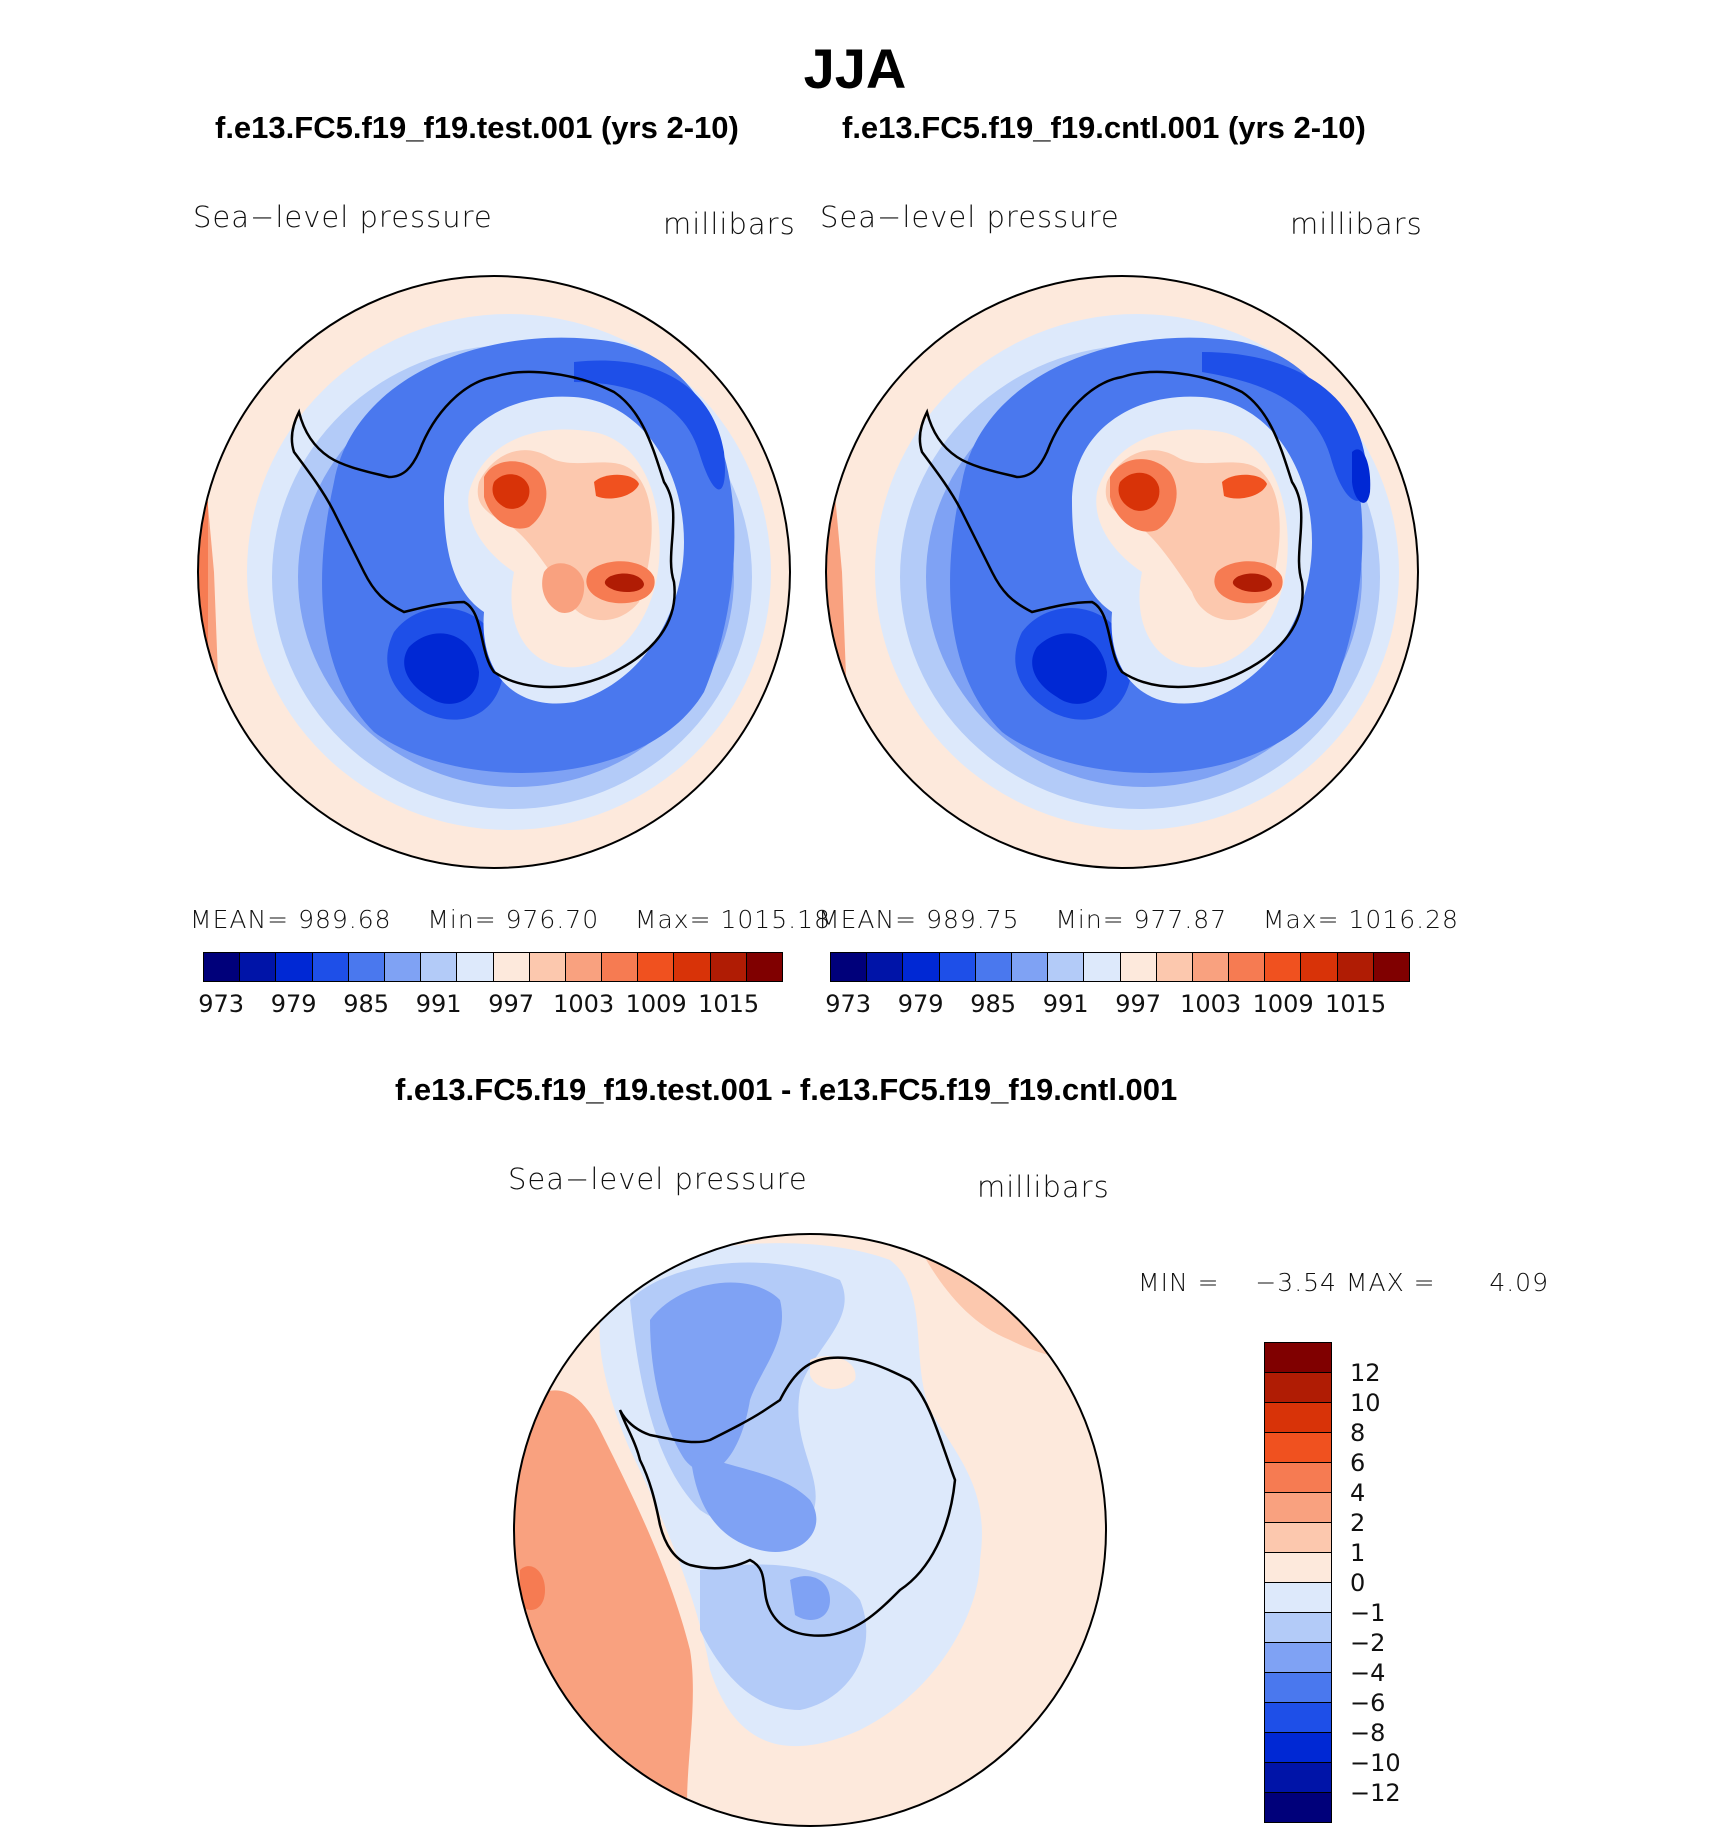 This screenshot has width=1710, height=1839. What do you see at coordinates (1361, 476) in the screenshot?
I see `map-fill-low-min-east` at bounding box center [1361, 476].